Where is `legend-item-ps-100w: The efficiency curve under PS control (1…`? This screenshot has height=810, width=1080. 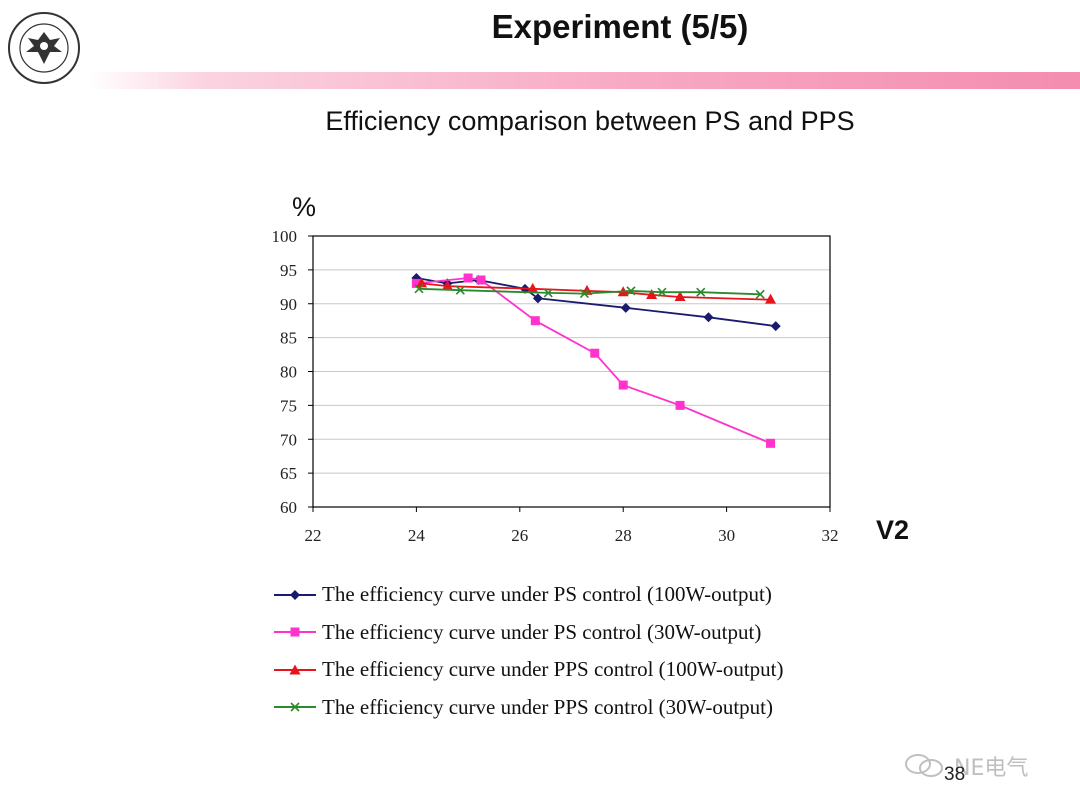
legend-item-ps-100w: The efficiency curve under PS control (1… is located at coordinates (582, 595).